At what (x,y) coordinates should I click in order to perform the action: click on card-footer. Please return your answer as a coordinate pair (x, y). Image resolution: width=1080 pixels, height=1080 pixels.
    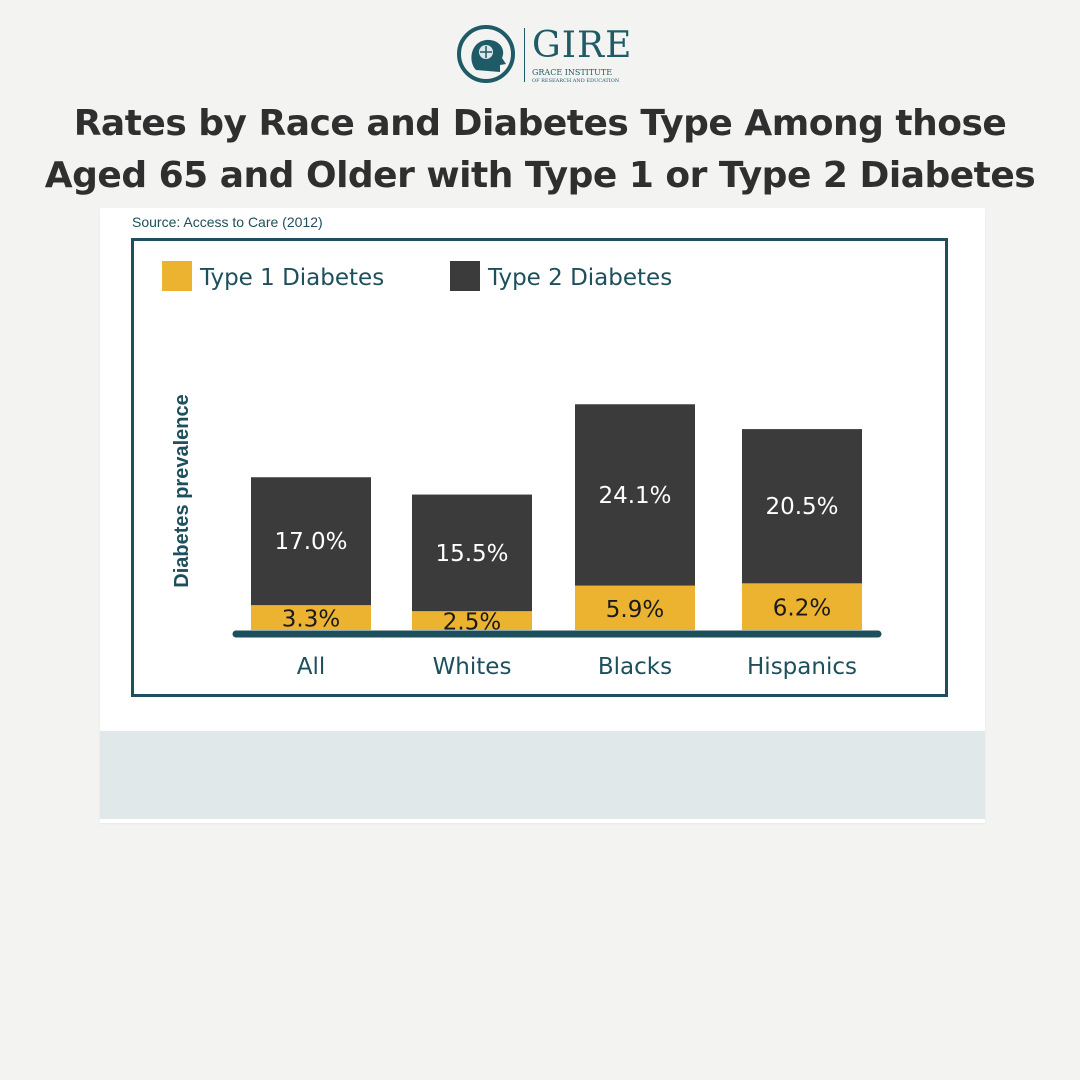
    Looking at the image, I should click on (542, 775).